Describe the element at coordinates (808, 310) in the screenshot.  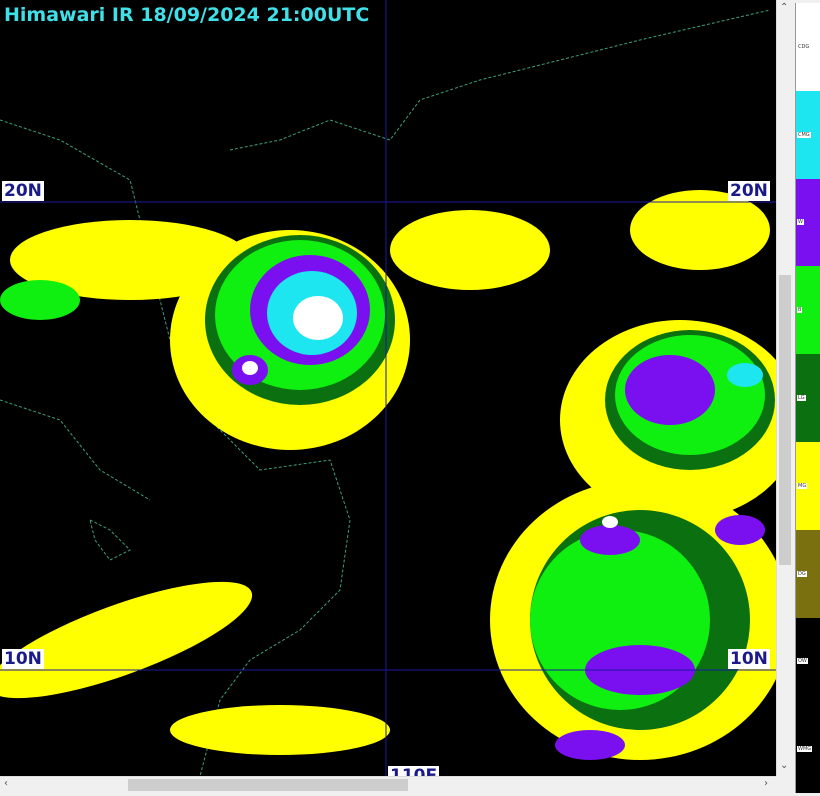
I see `legend-item: B` at that location.